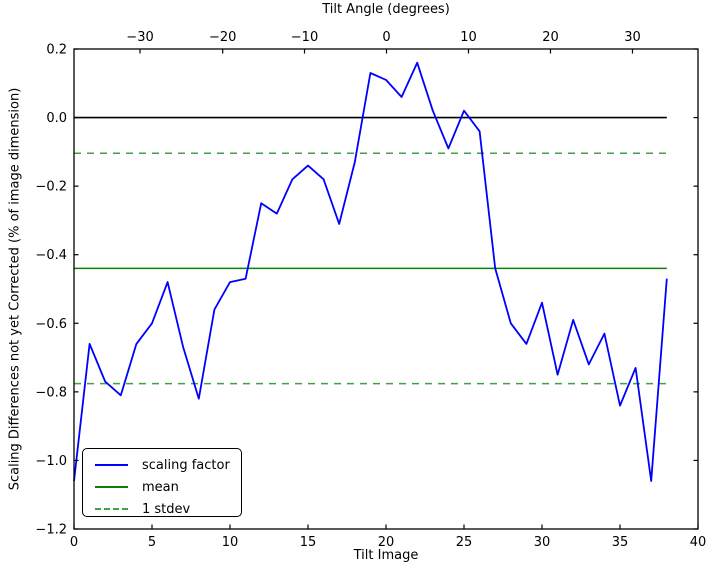 The image size is (714, 579). What do you see at coordinates (56, 50) in the screenshot?
I see `y-tick-label: 0.2` at bounding box center [56, 50].